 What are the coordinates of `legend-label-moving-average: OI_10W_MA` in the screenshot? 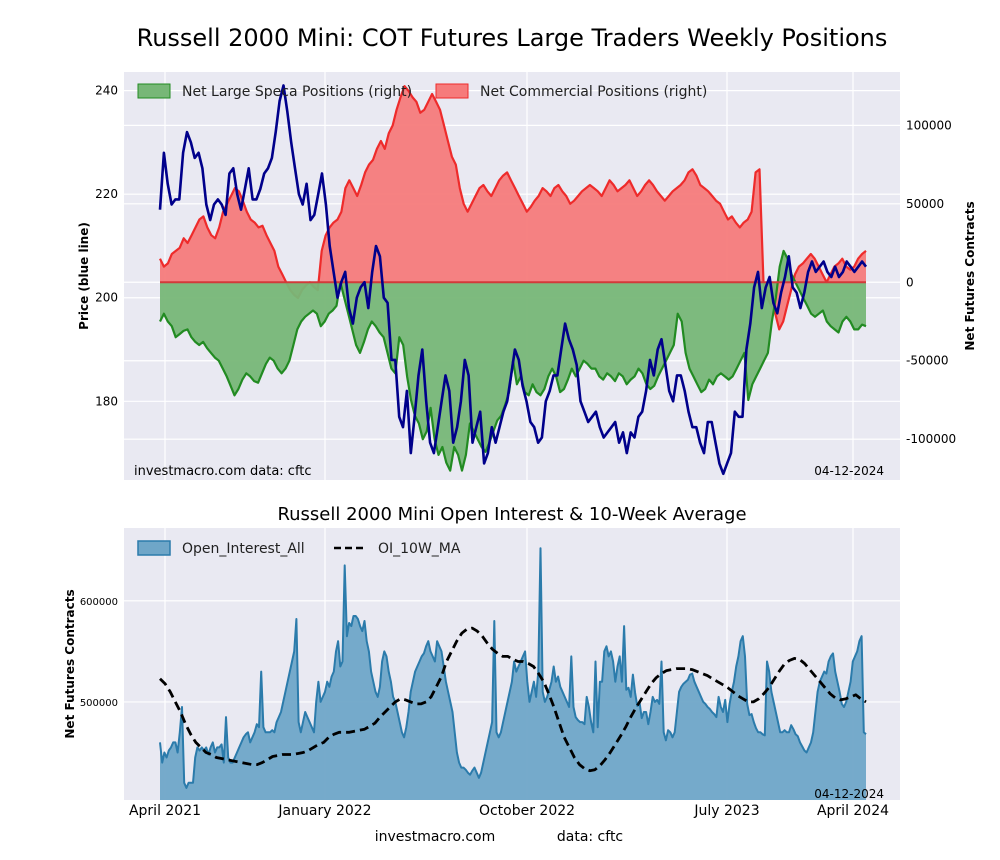 It's located at (419, 549).